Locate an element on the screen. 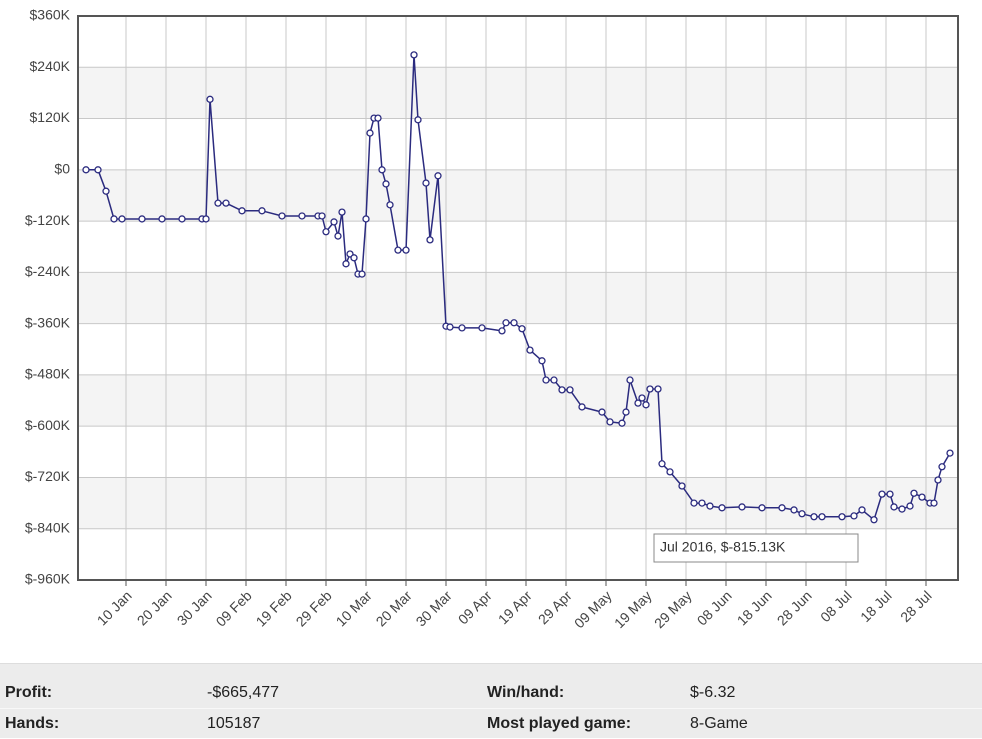  x-tick-label: 18 Jul is located at coordinates (876, 606).